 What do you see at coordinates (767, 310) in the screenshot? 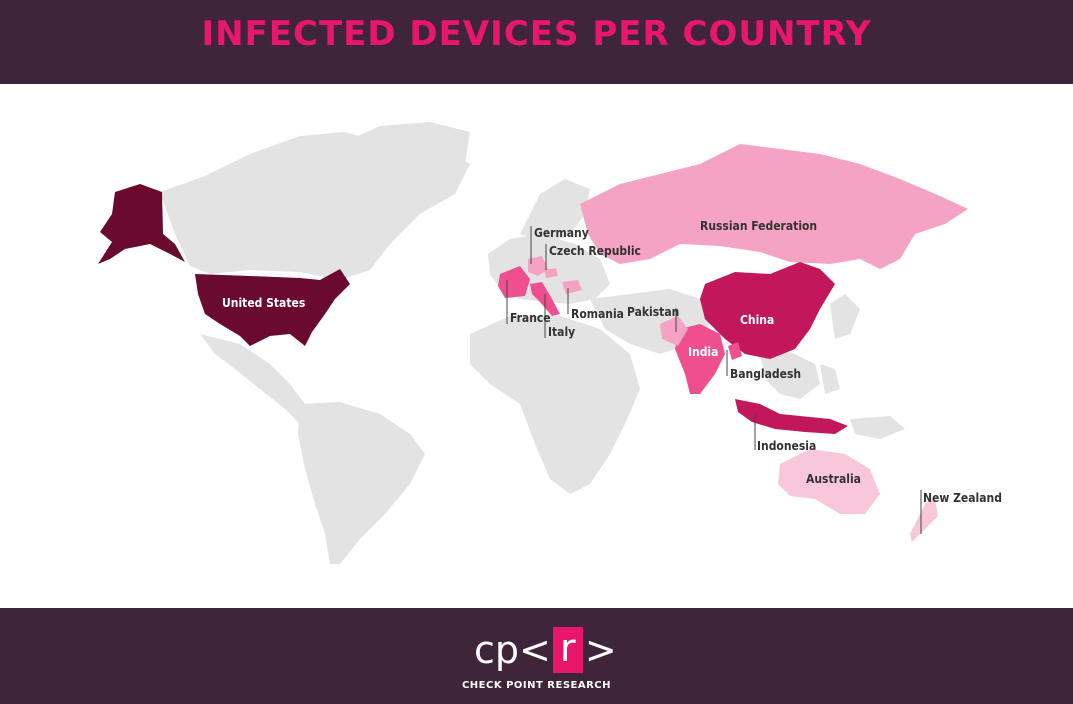
I see `country-china` at bounding box center [767, 310].